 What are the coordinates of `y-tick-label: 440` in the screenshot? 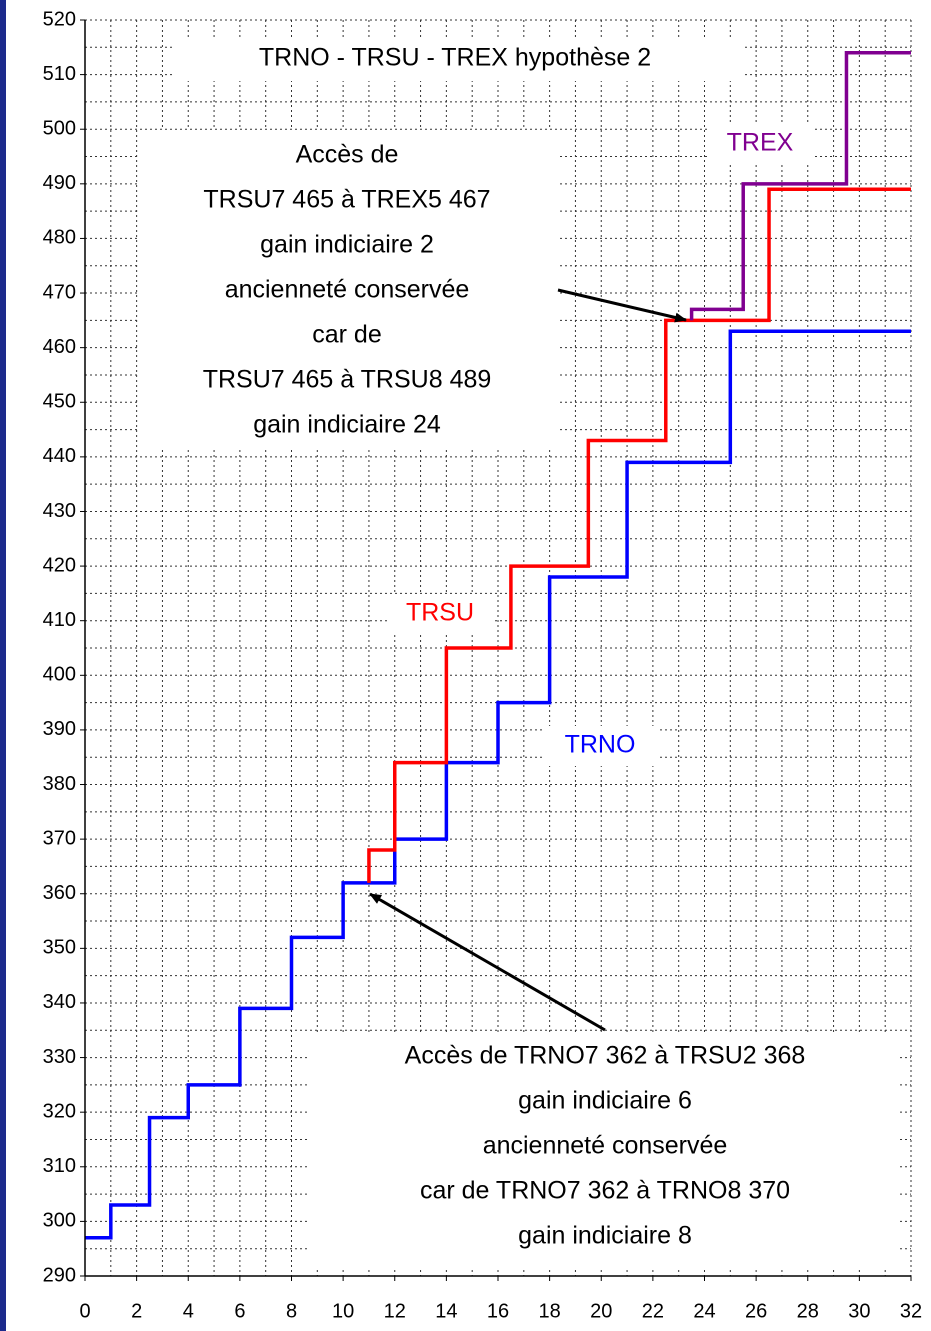 It's located at (59, 456).